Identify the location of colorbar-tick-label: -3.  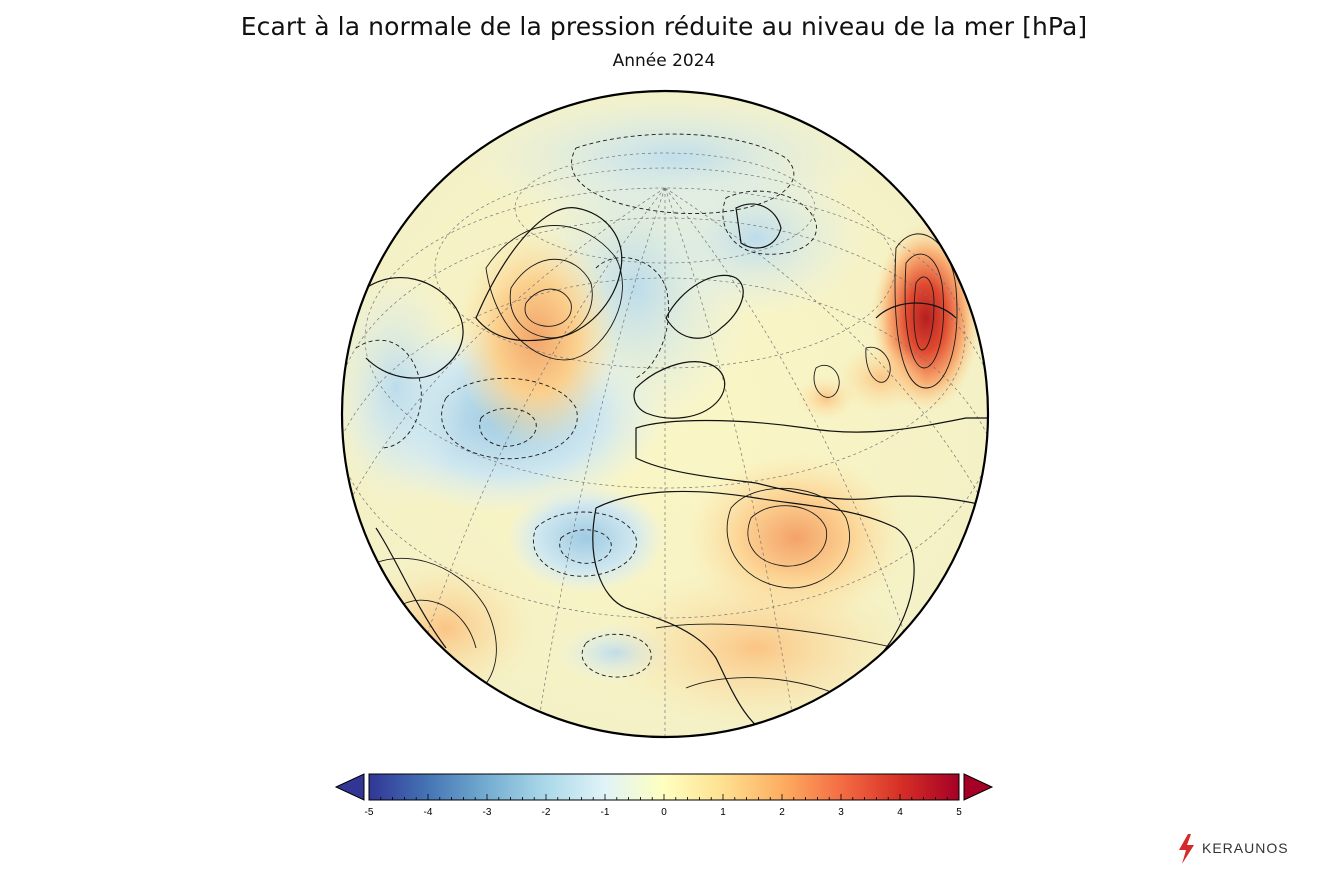
(487, 812).